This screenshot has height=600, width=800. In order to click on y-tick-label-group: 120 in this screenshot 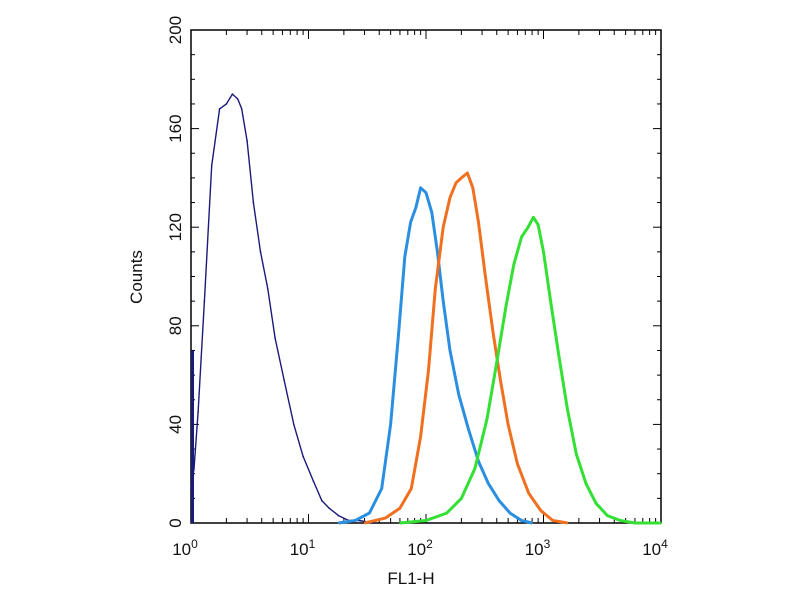, I will do `click(175, 227)`.